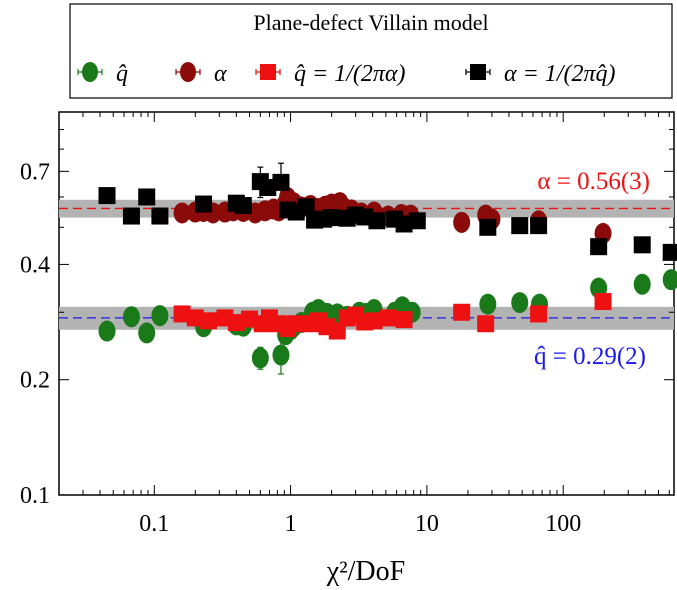 The width and height of the screenshot is (677, 590). What do you see at coordinates (349, 74) in the screenshot?
I see `legend-label-2: q̂ = 1/(2πα)` at bounding box center [349, 74].